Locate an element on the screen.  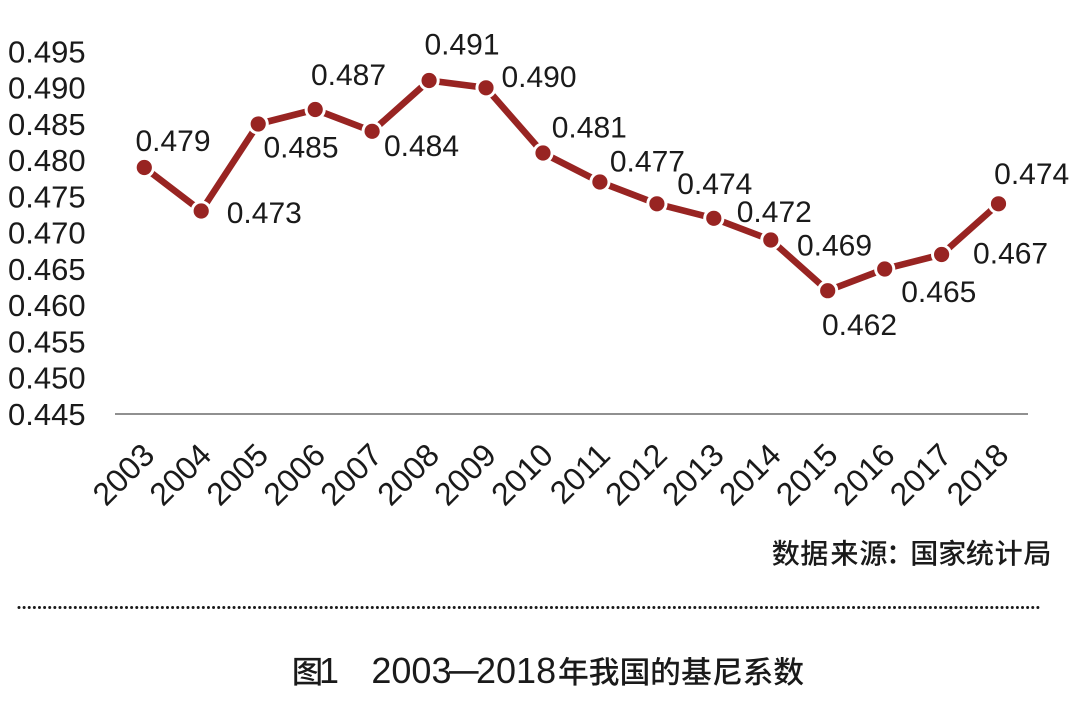
svg-text: 0.467 is located at coordinates (1010, 254).